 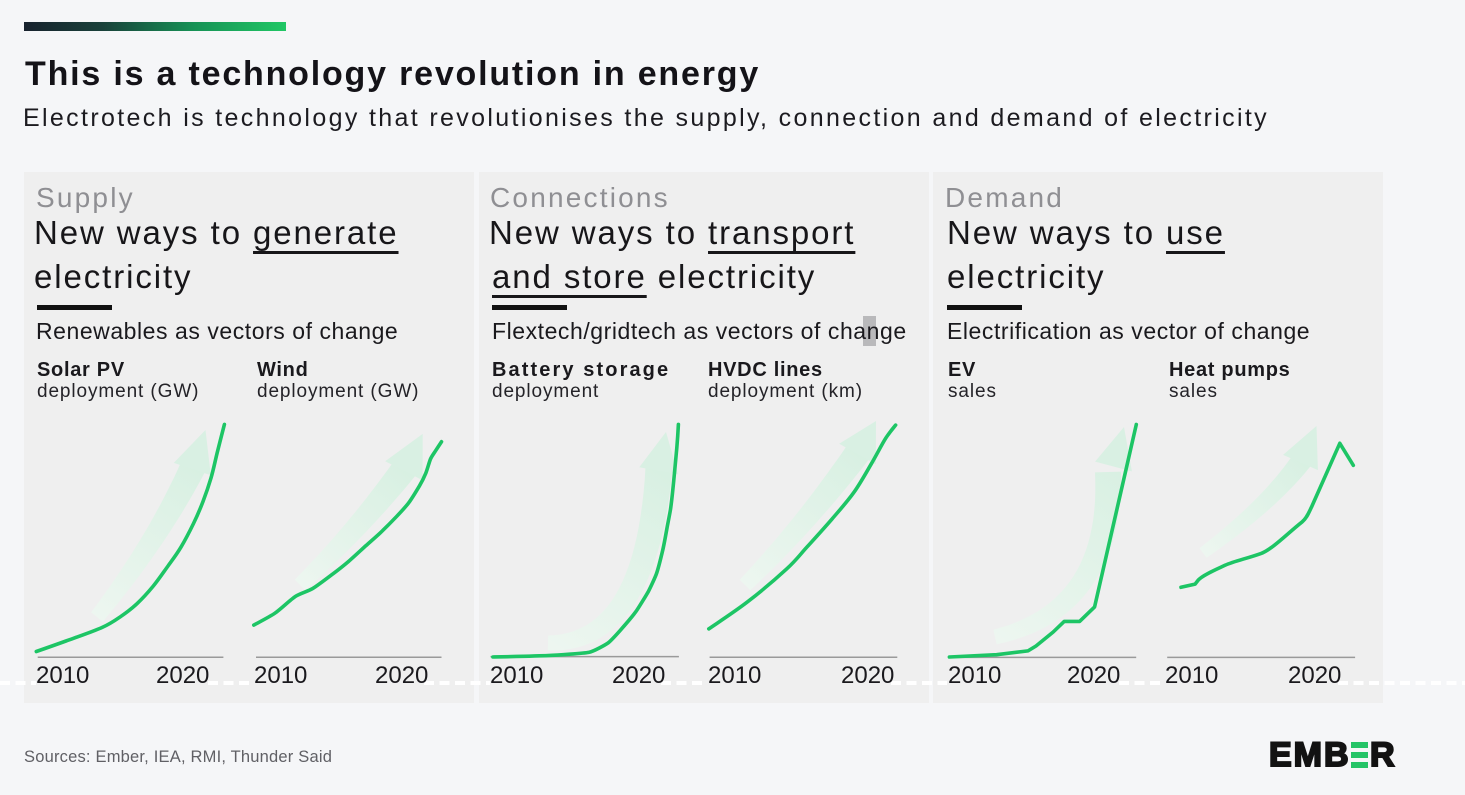 What do you see at coordinates (1382, 755) in the screenshot?
I see `svg-text: R` at bounding box center [1382, 755].